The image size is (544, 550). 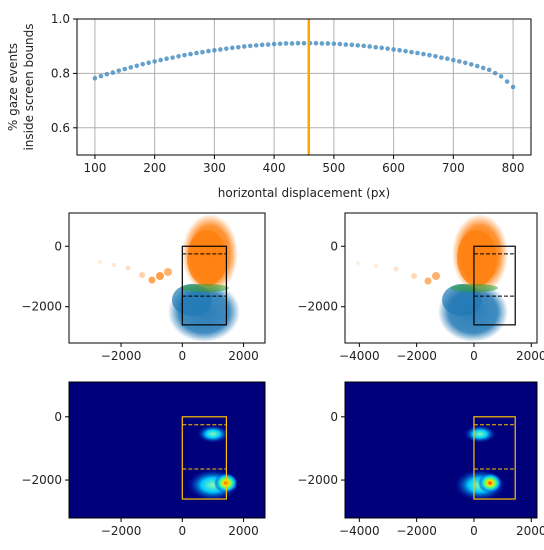 I want to click on x-tick-label: 100, so click(x=94, y=168).